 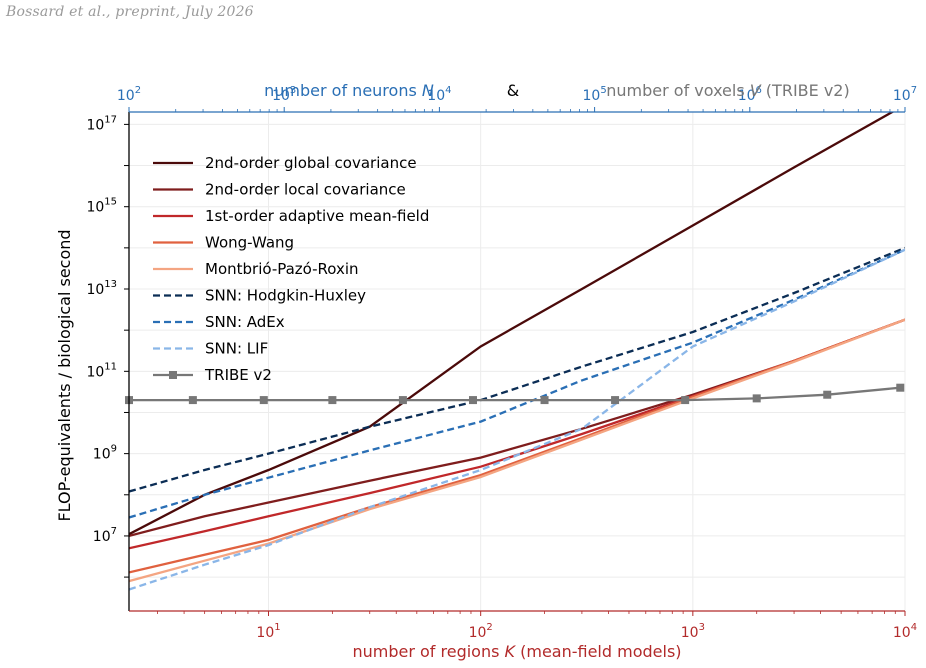 What do you see at coordinates (105, 535) in the screenshot?
I see `y-tick-label: 10⁷` at bounding box center [105, 535].